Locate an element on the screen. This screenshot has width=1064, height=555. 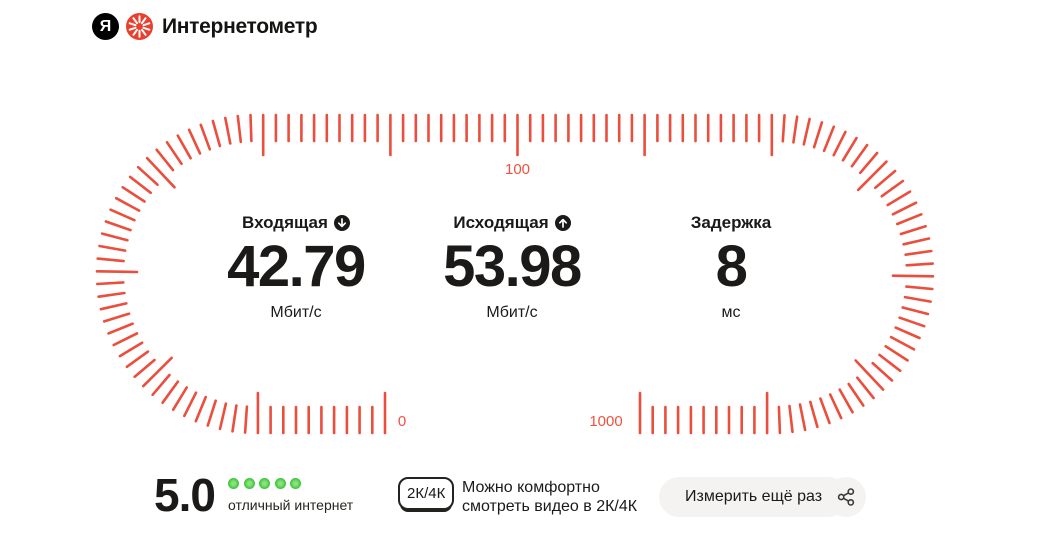
gauge-logo-icon is located at coordinates (139, 26).